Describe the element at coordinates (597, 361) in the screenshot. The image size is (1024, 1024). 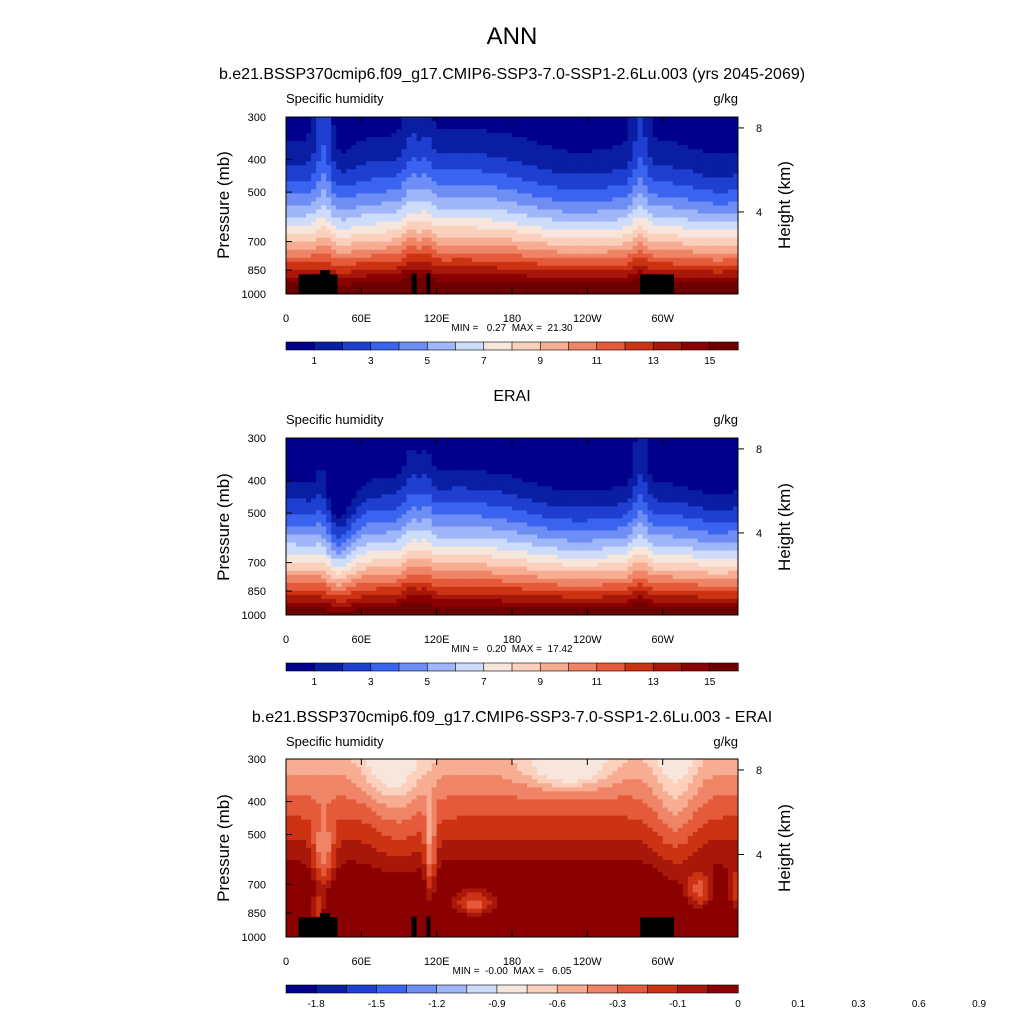
I see `colorbar-label: 11` at that location.